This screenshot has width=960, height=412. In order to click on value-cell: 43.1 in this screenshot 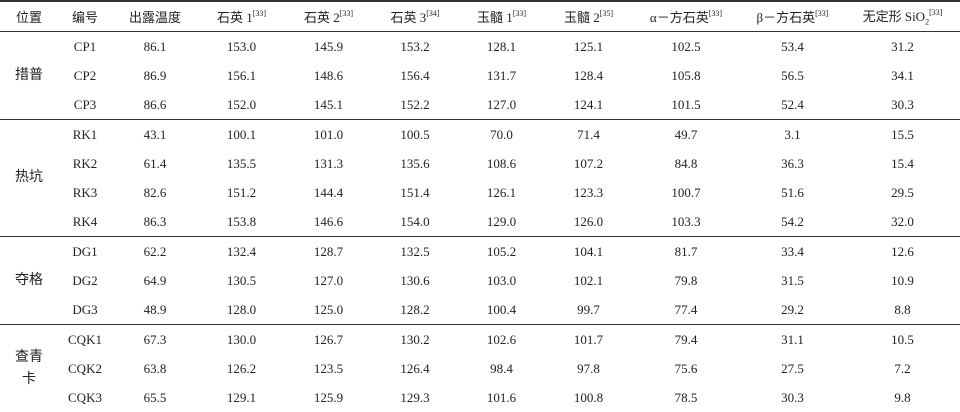, I will do `click(155, 134)`.